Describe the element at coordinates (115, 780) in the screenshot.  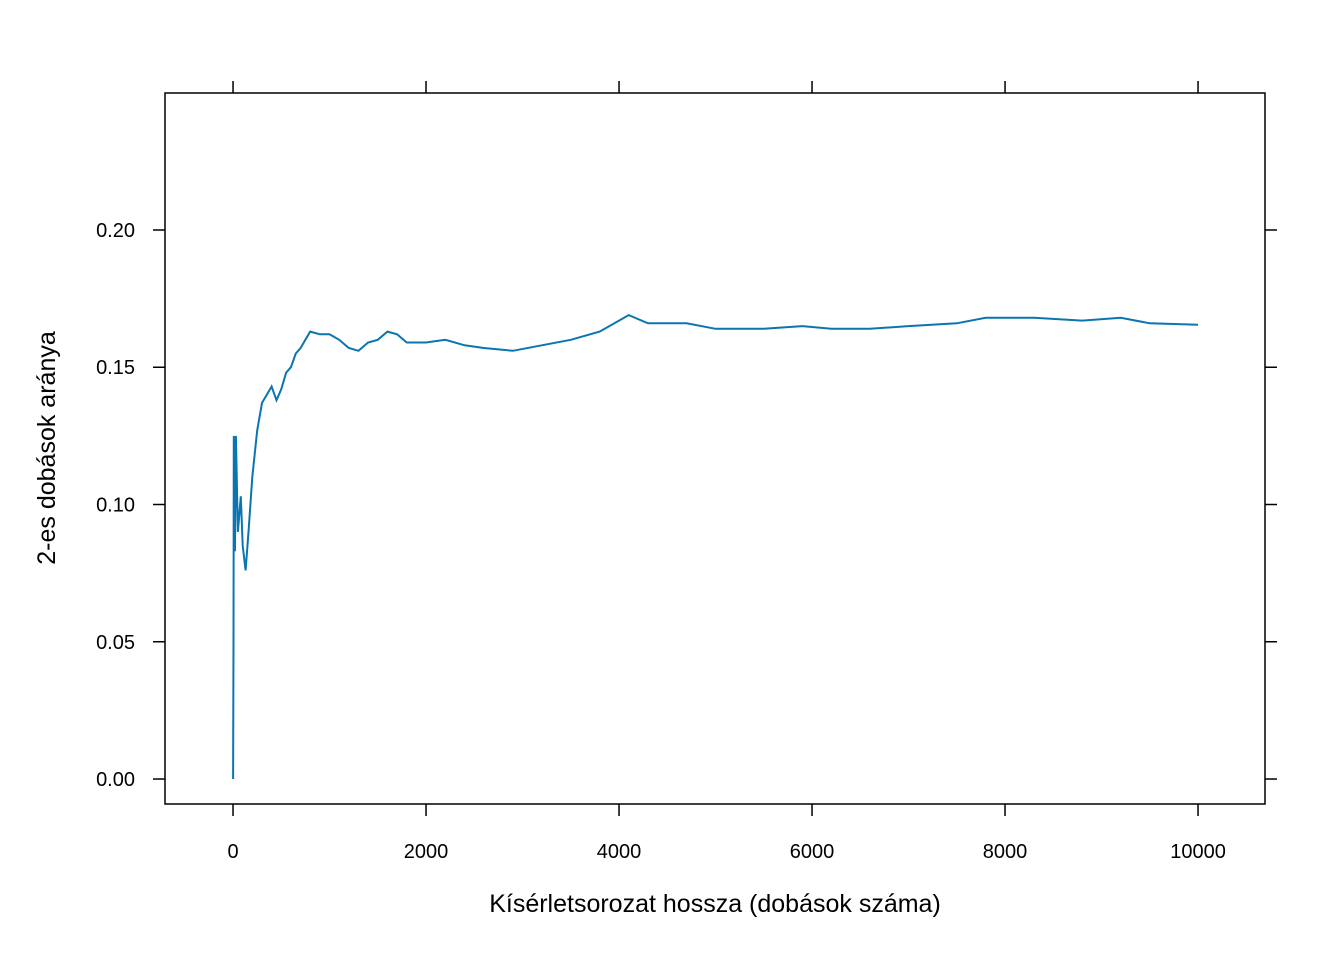
I see `y-tick-label: 0.00` at that location.